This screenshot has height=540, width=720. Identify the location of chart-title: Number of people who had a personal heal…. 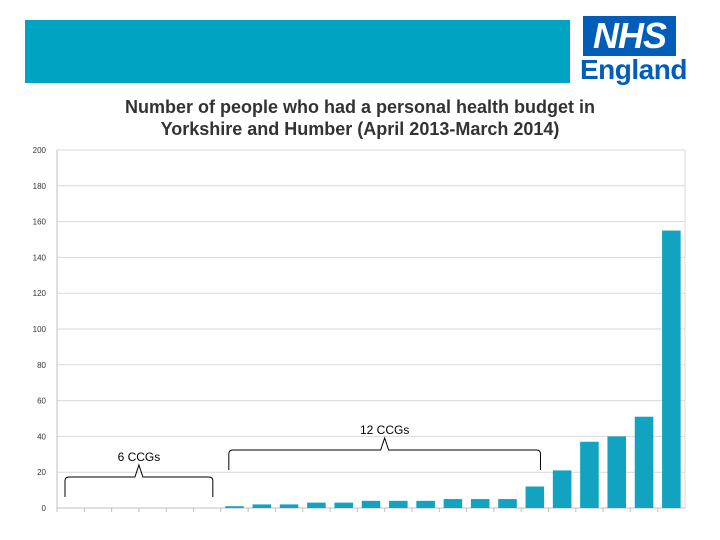
(360, 118).